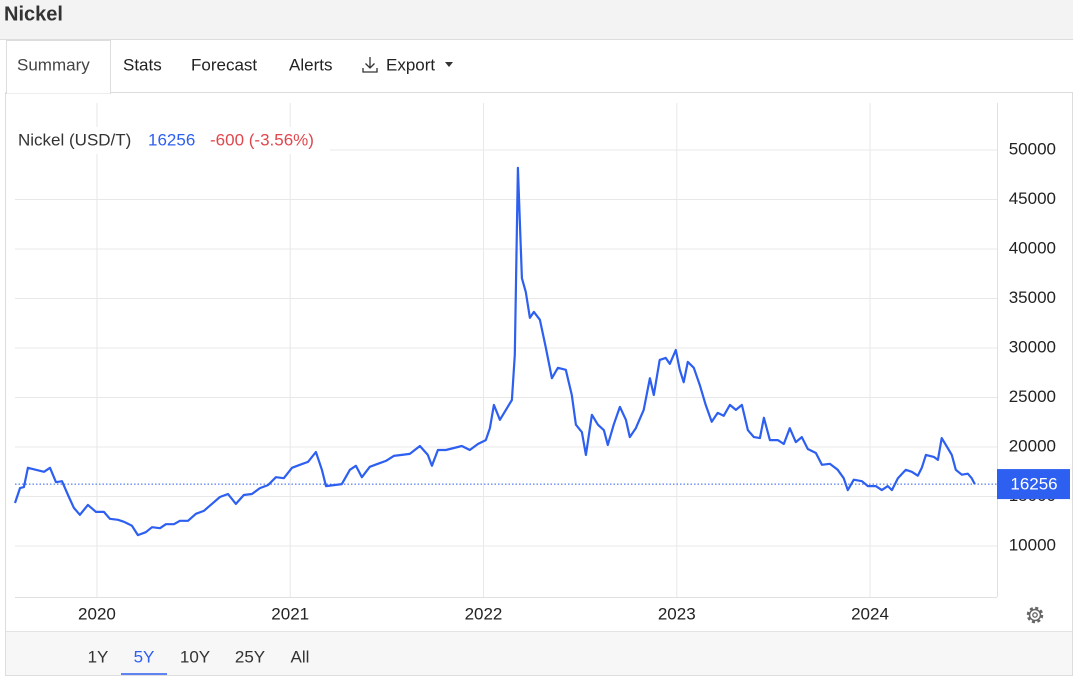 The width and height of the screenshot is (1073, 676). I want to click on x-tick-label: 2021, so click(290, 613).